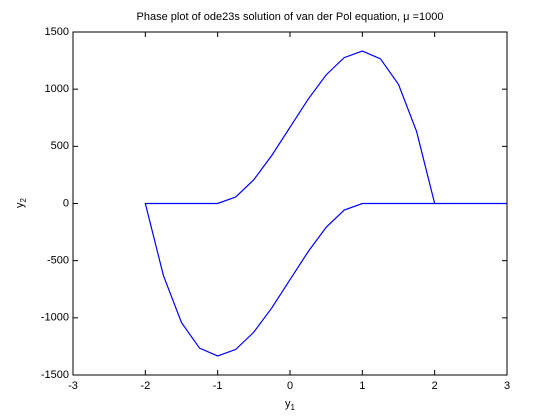 The image size is (560, 420). Describe the element at coordinates (58, 261) in the screenshot. I see `y-tick-label: -500` at that location.